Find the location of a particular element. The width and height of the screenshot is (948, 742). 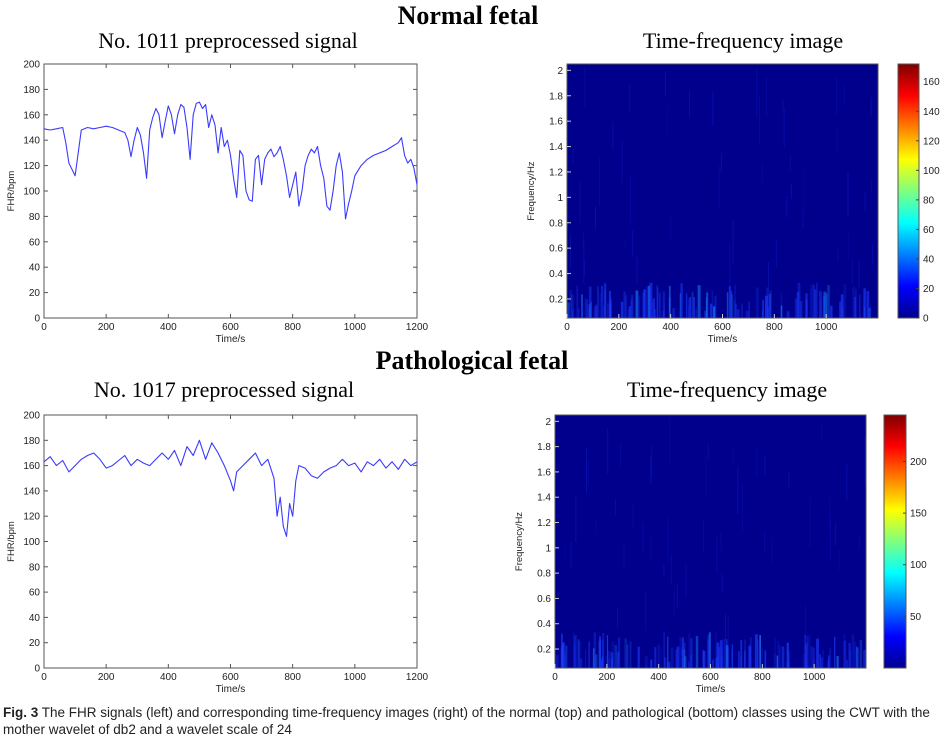

chart-title-1011: No. 1011 preprocessed signal is located at coordinates (227, 40).